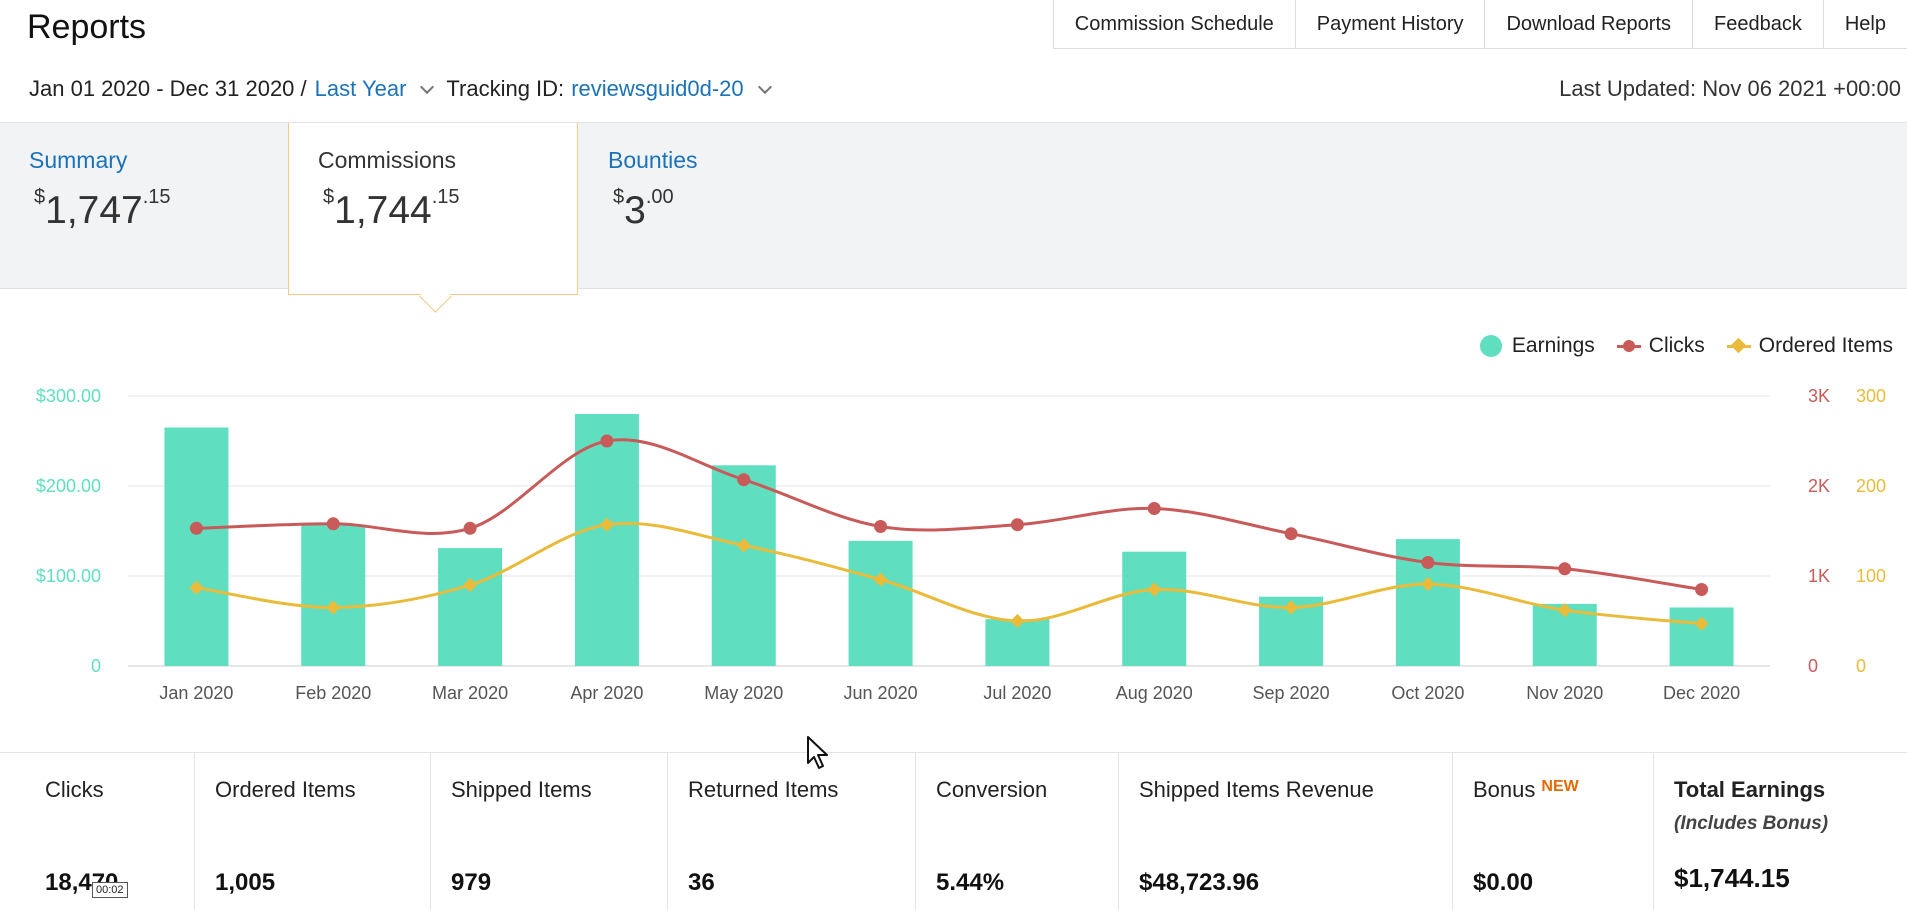 The image size is (1907, 910). I want to click on mouse-cursor-icon, so click(817, 752).